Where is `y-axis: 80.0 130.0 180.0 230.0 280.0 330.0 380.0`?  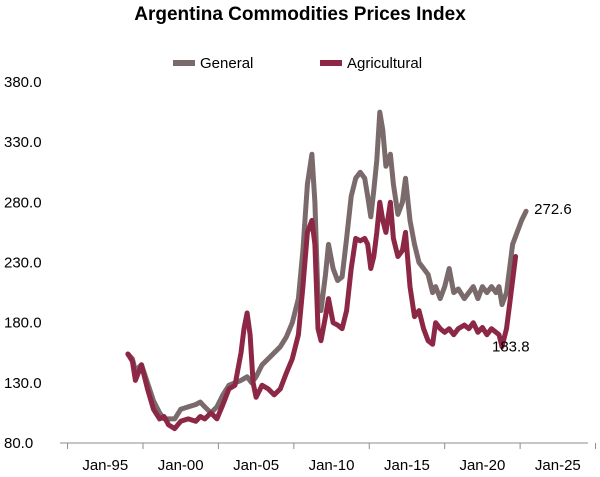 y-axis: 80.0 130.0 180.0 230.0 280.0 330.0 380.0 is located at coordinates (23, 263).